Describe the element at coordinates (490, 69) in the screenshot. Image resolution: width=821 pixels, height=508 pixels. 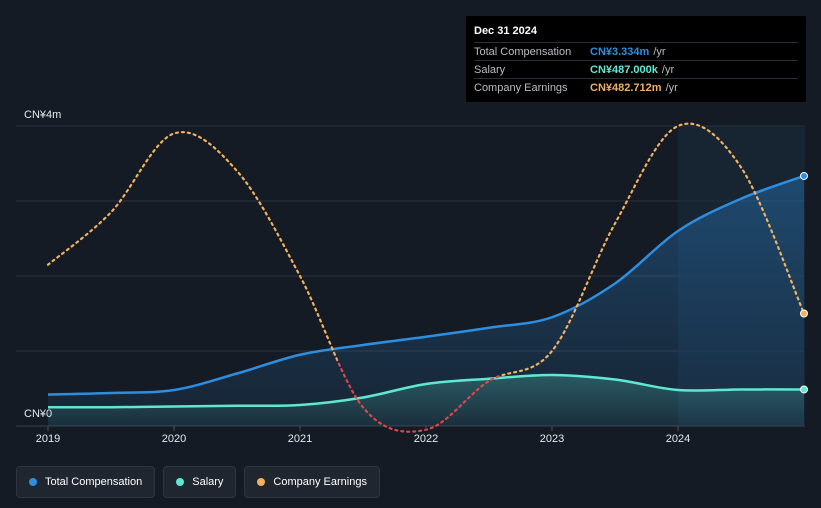
I see `tooltip-label: Salary` at that location.